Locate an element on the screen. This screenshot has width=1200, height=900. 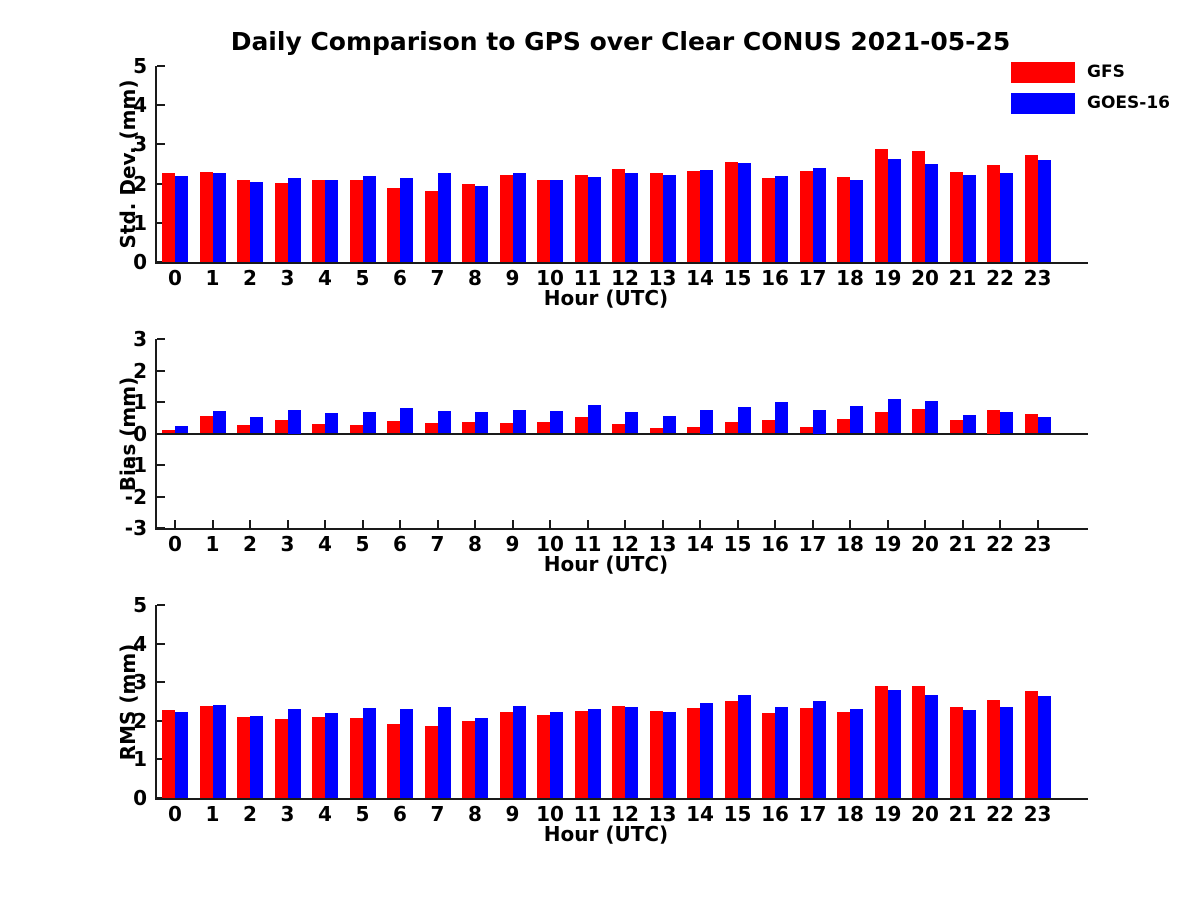
gfs-swatch-icon is located at coordinates (1043, 72).